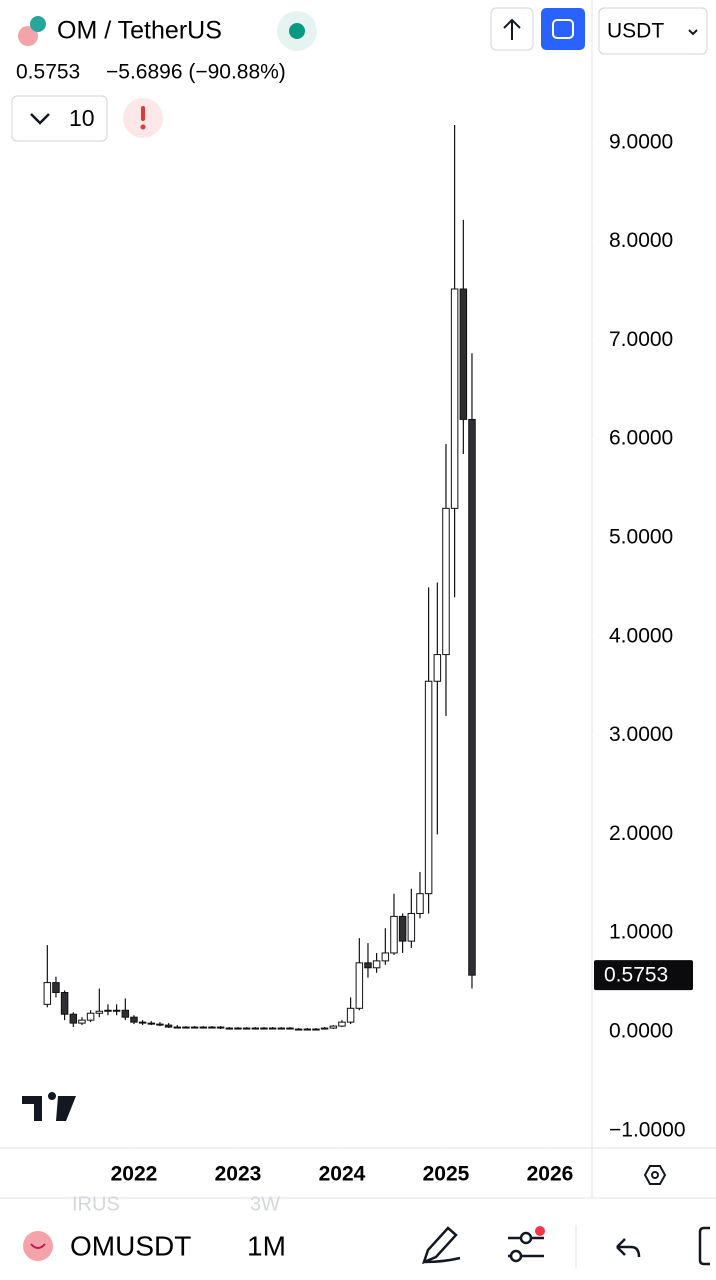  What do you see at coordinates (266, 1245) in the screenshot?
I see `bottom-interval: 1M` at bounding box center [266, 1245].